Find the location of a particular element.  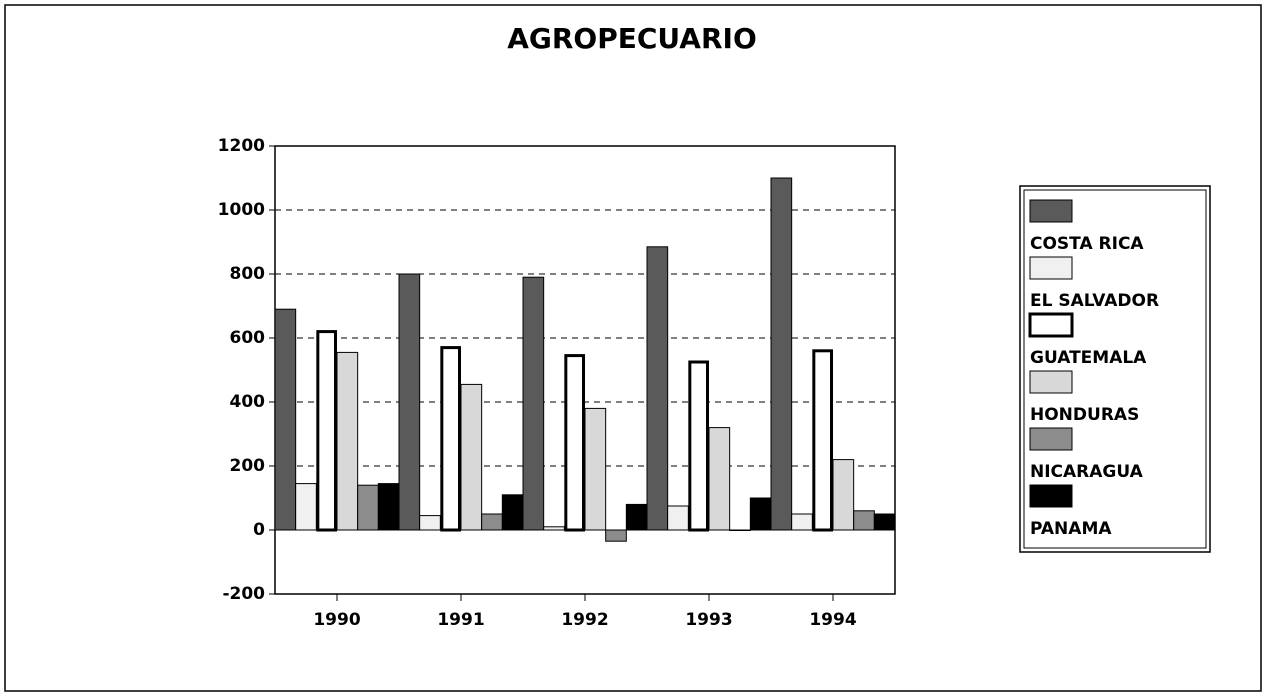

y-tick-label: 600 is located at coordinates (248, 338).